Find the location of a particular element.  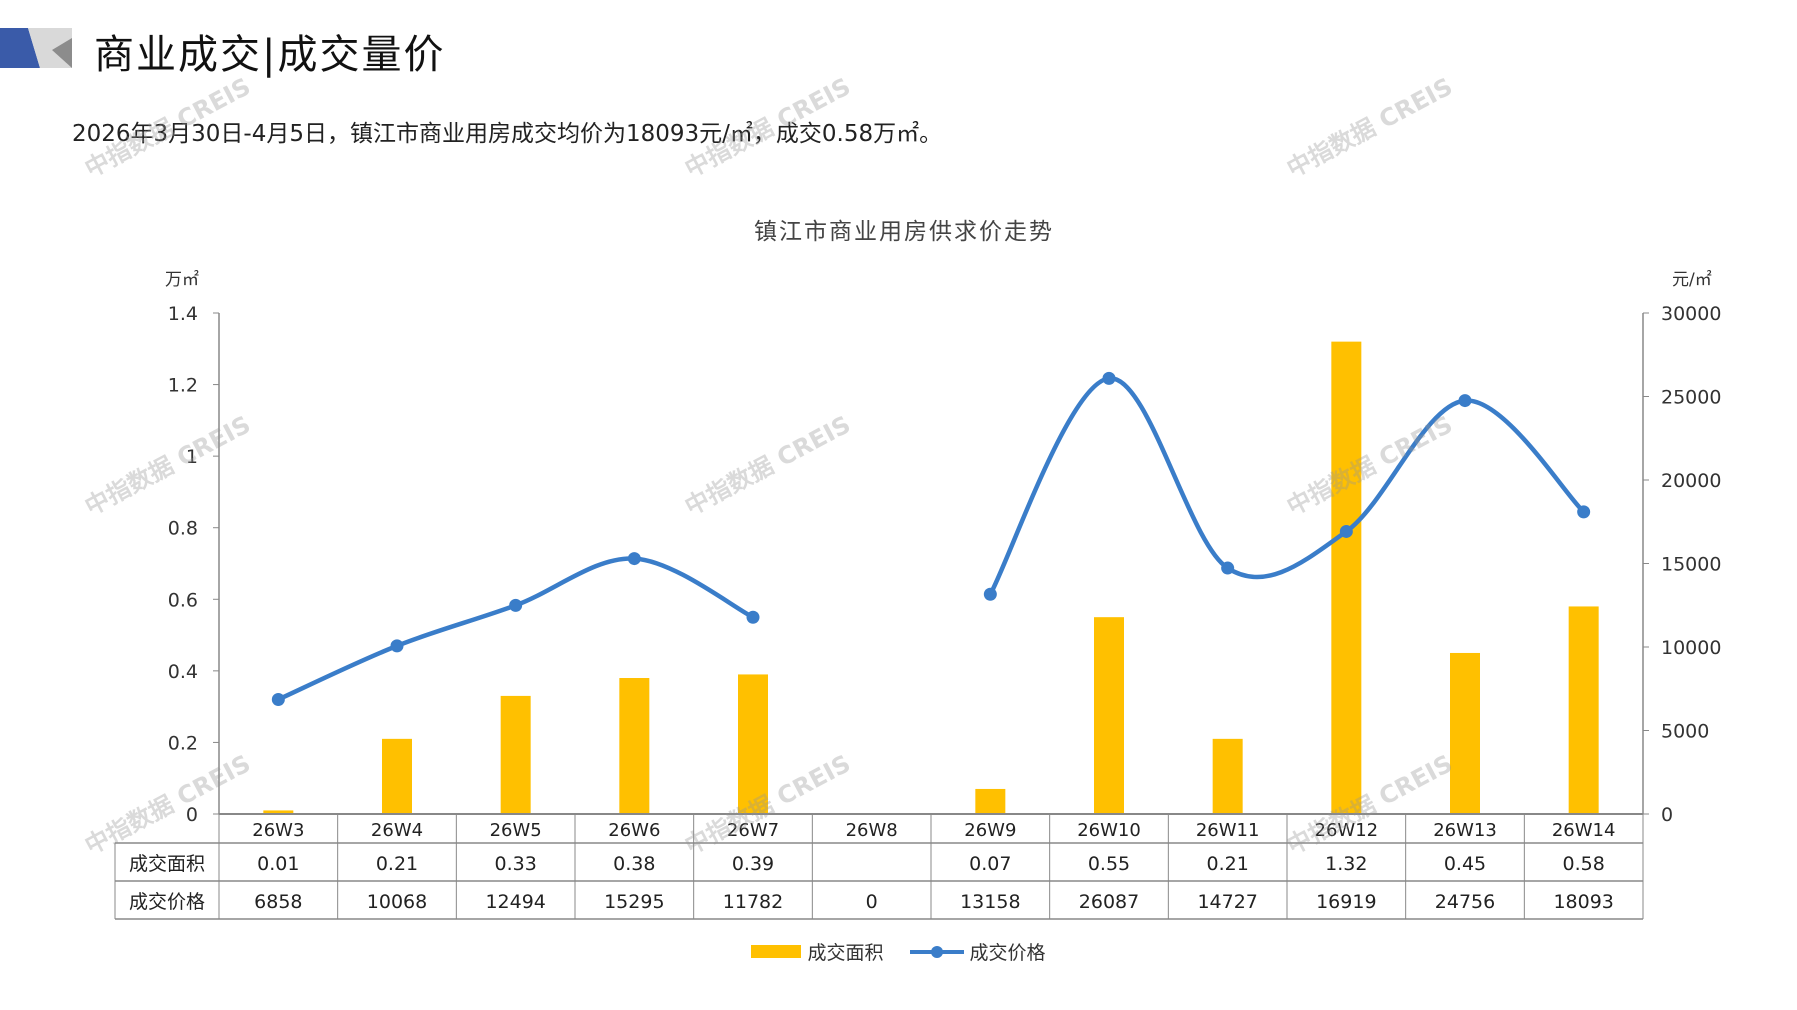

left-tick-label: 1.2 is located at coordinates (183, 386).